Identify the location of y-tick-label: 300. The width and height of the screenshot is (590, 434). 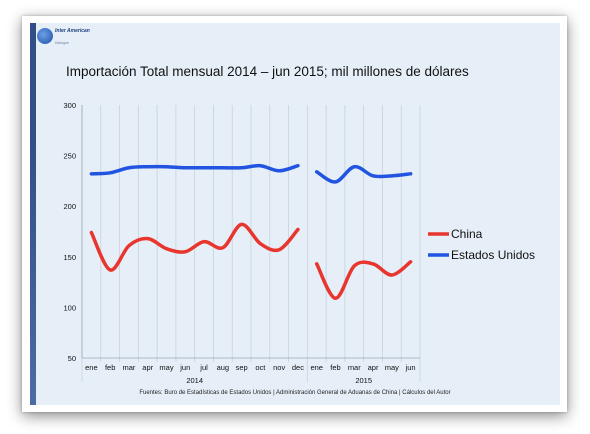
(69, 105).